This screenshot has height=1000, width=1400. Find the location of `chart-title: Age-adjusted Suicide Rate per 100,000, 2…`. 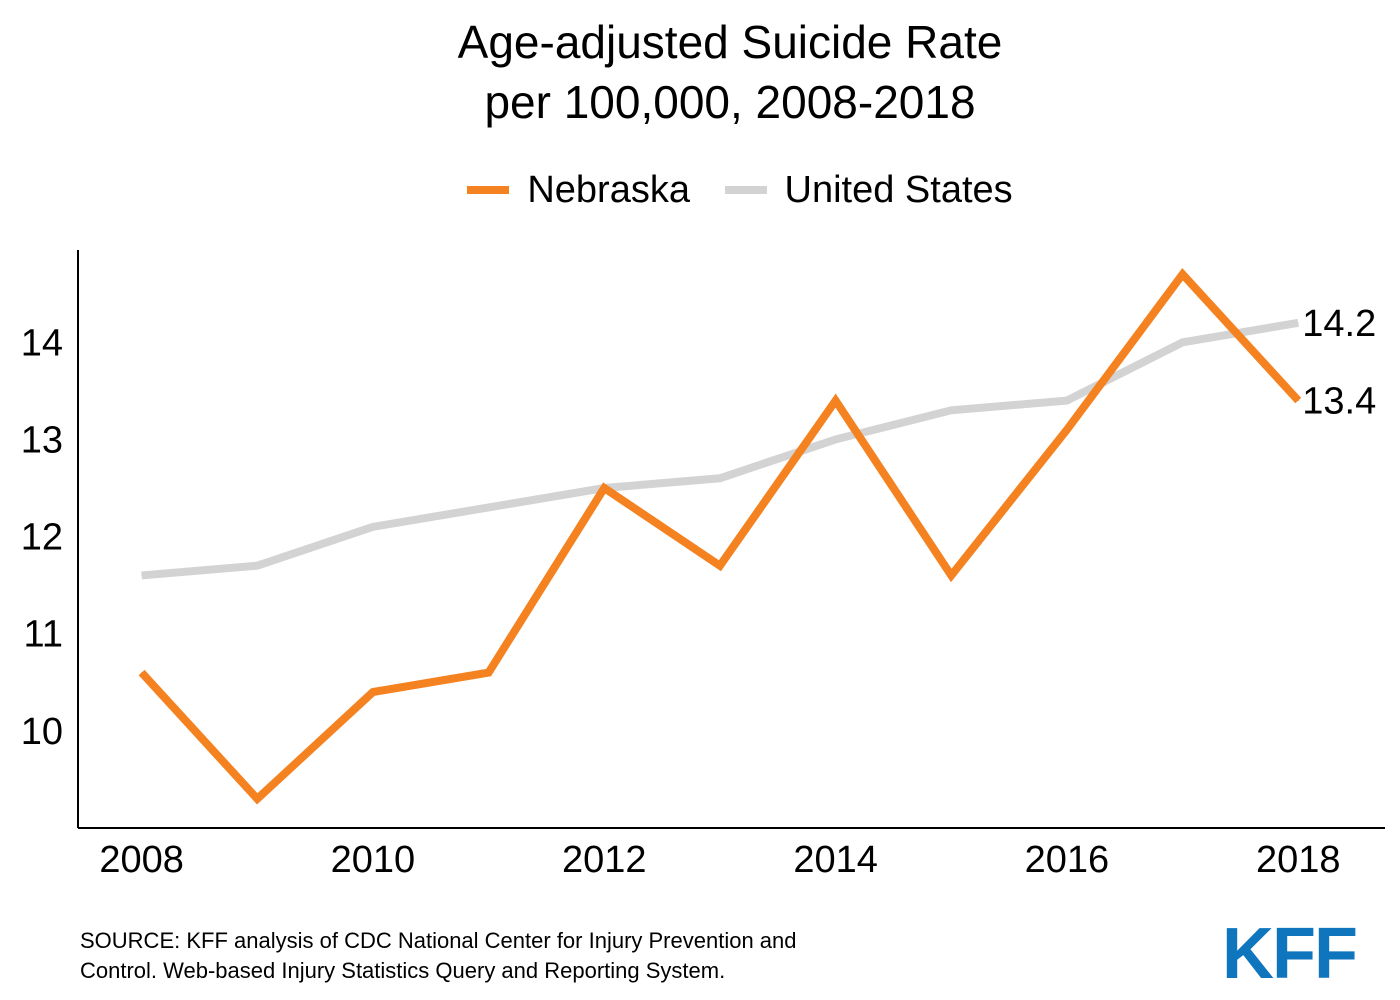

chart-title: Age-adjusted Suicide Rate per 100,000, 2… is located at coordinates (700, 72).